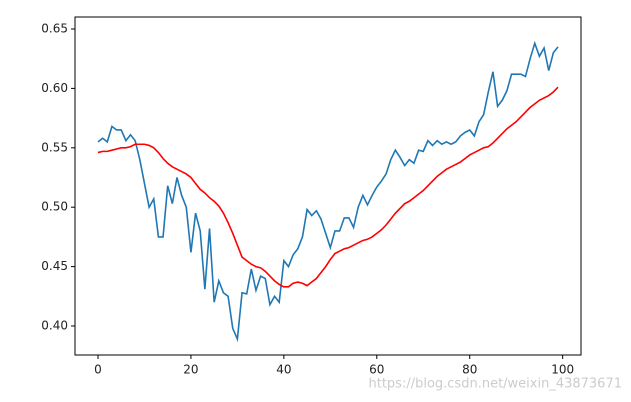 This screenshot has width=631, height=402. Describe the element at coordinates (54, 207) in the screenshot. I see `y-tick-label: 0.50` at that location.